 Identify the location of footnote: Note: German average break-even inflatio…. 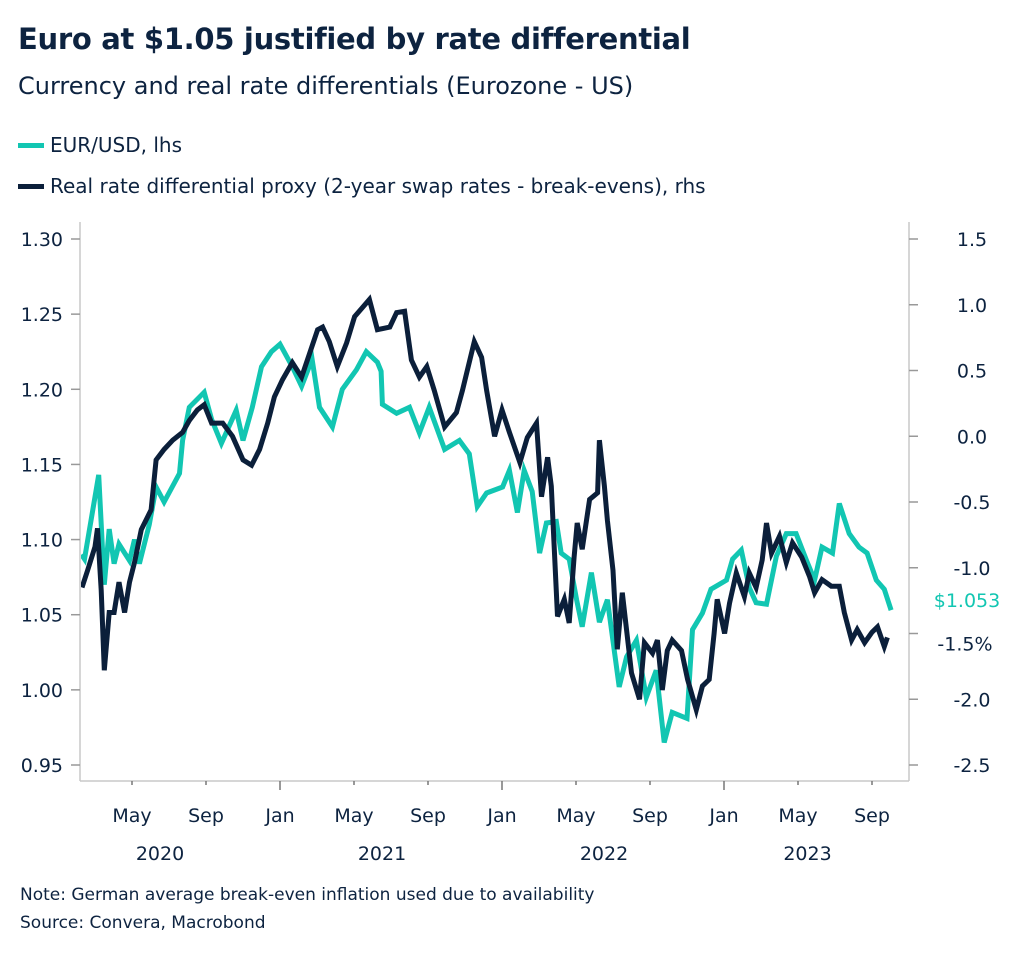
(307, 895).